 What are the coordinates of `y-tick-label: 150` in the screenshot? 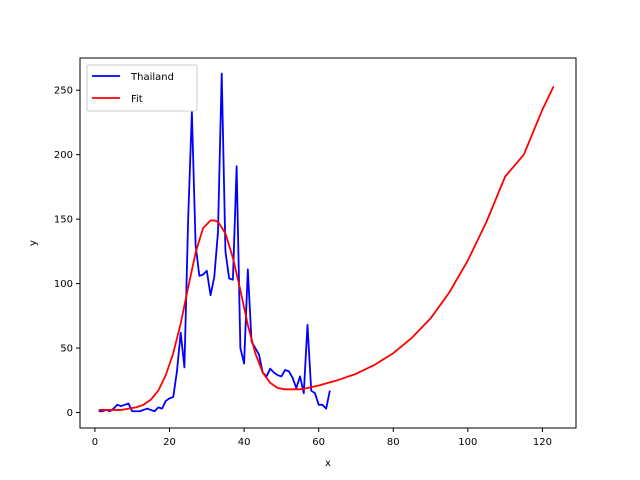 It's located at (63, 220).